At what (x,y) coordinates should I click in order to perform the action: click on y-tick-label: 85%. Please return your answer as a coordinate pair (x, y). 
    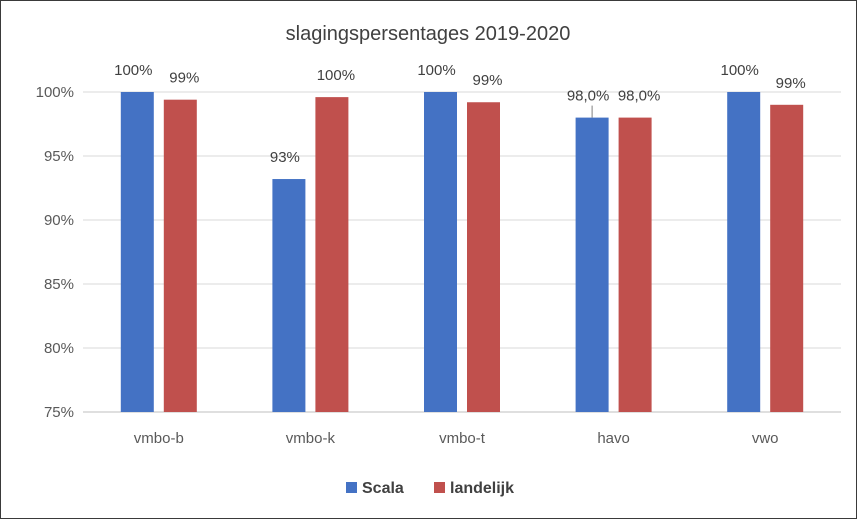
    Looking at the image, I should click on (59, 284).